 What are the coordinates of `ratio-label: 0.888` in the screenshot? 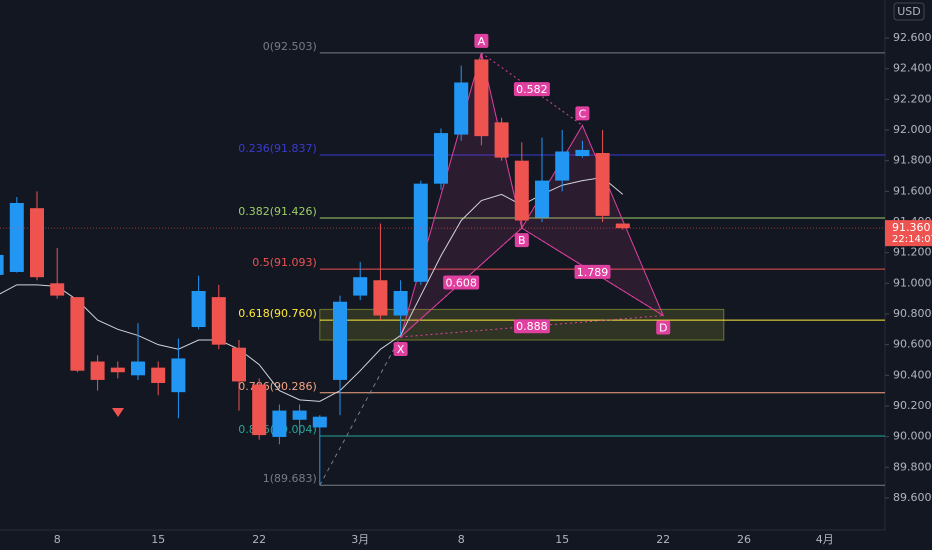 It's located at (532, 326).